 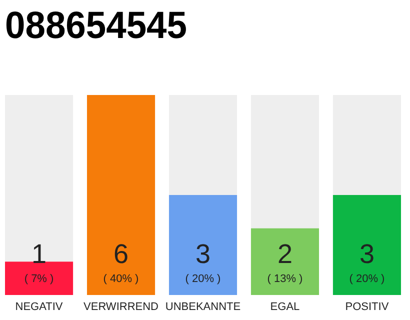 I want to click on x-tick-label: EGAL, so click(x=285, y=307).